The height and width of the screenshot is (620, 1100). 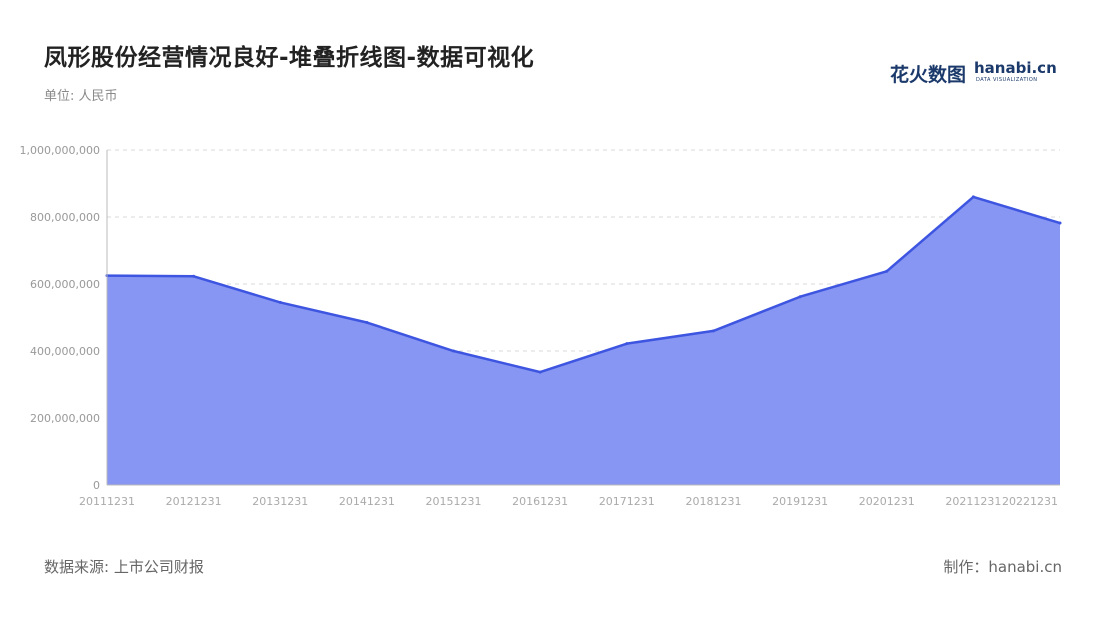 I want to click on y-tick-label: 800,000,000, so click(x=65, y=217).